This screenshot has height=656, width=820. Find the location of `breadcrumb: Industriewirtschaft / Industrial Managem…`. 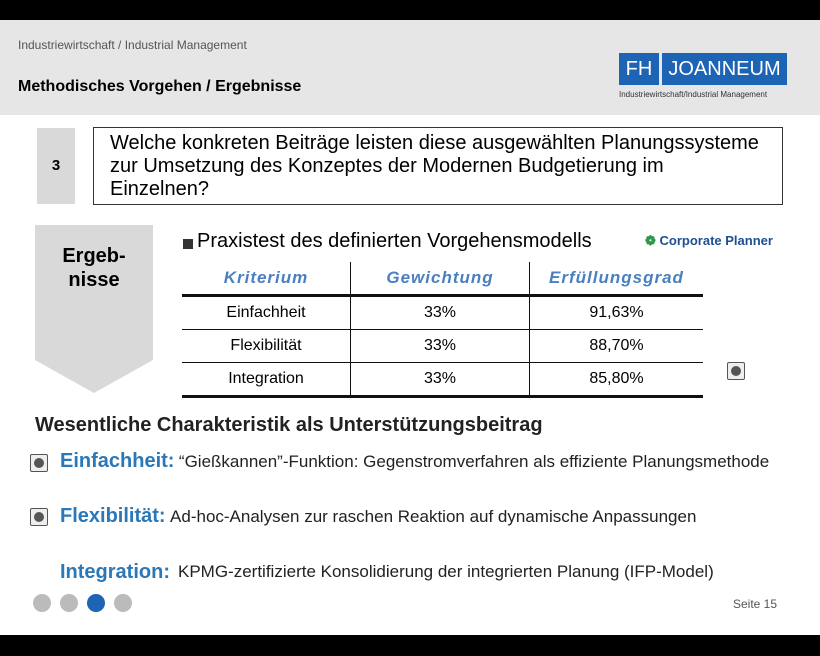

breadcrumb: Industriewirtschaft / Industrial Managem… is located at coordinates (132, 45).